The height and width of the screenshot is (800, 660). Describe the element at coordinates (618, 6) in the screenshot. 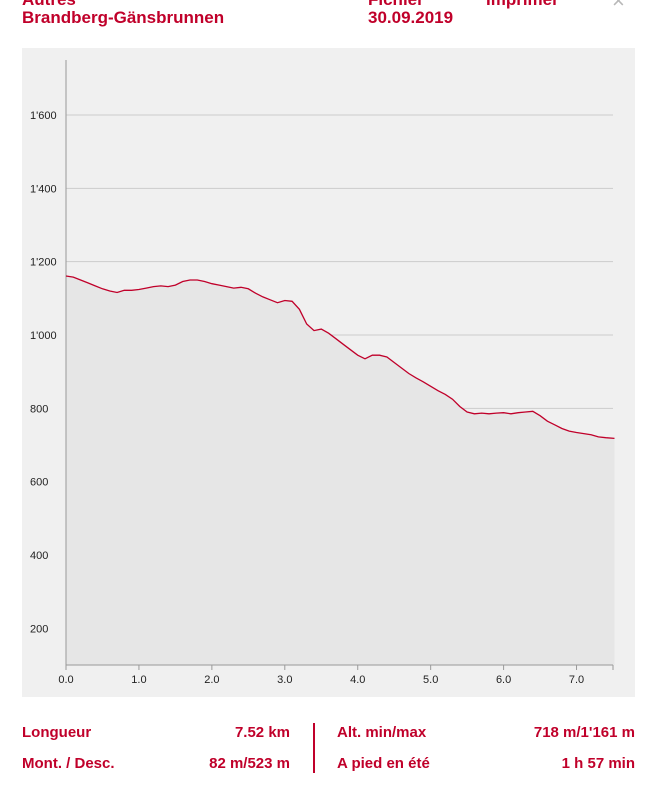

I see `close-icon: ×` at that location.